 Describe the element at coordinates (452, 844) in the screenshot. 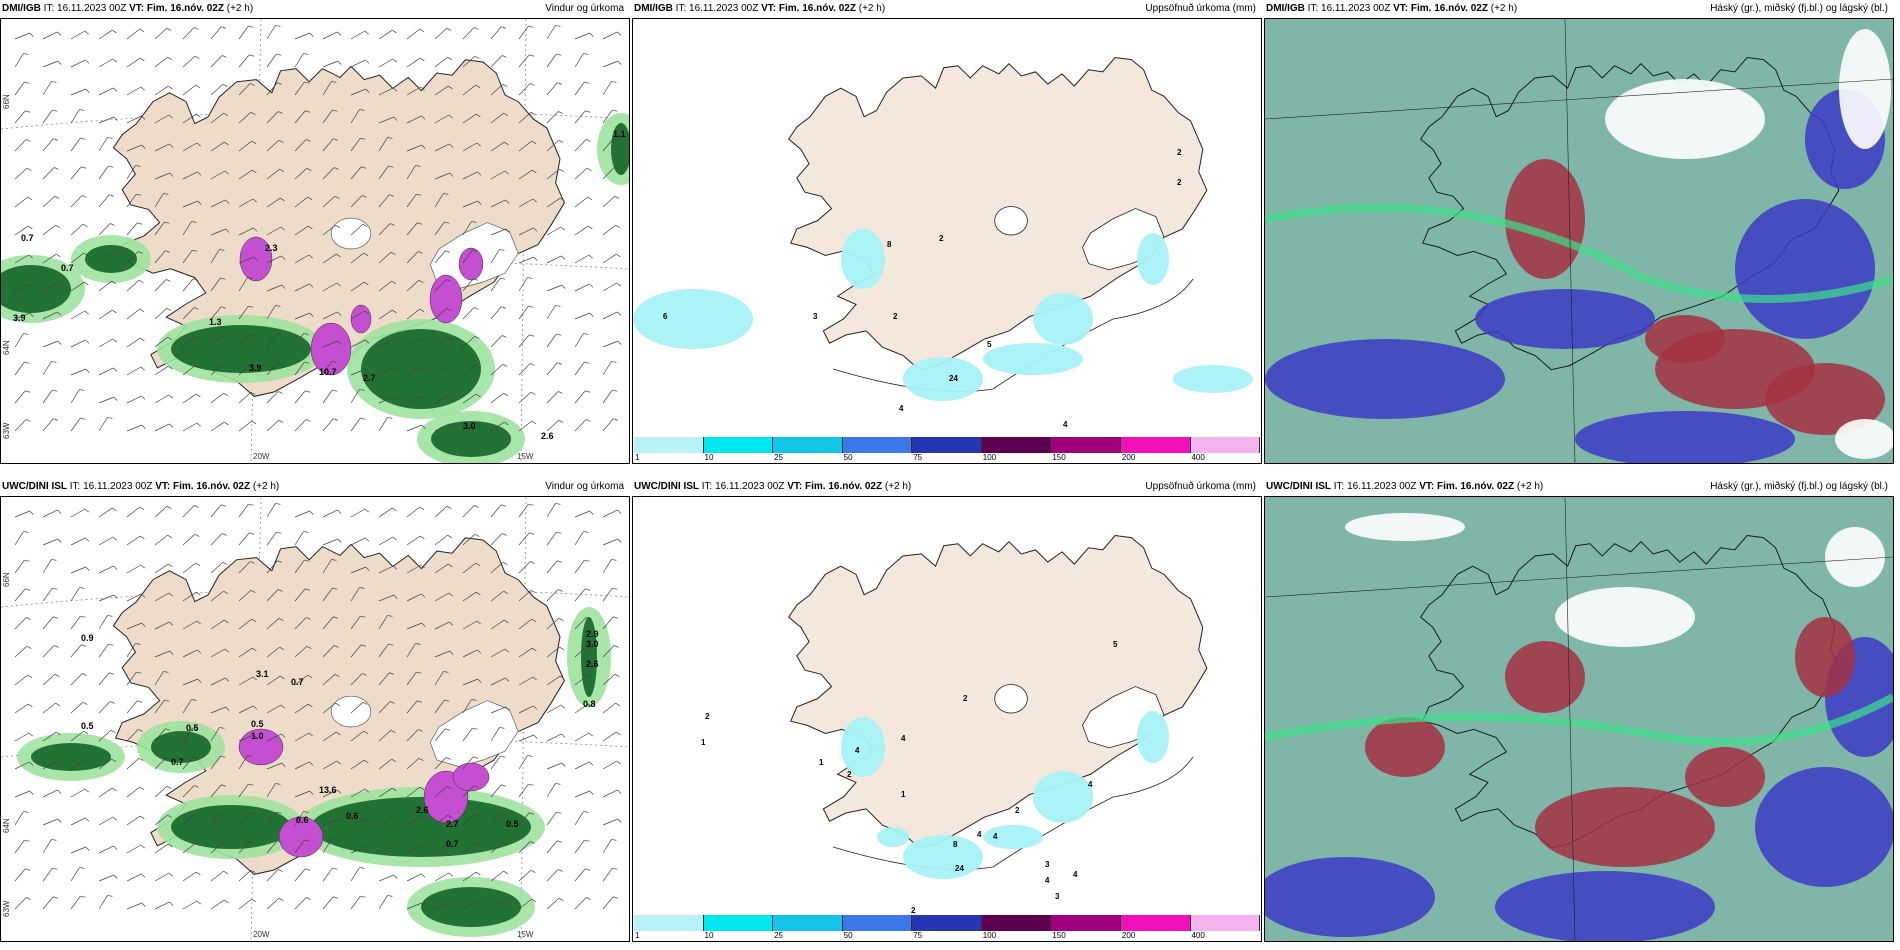

I see `precip-value-label: 0.7` at that location.